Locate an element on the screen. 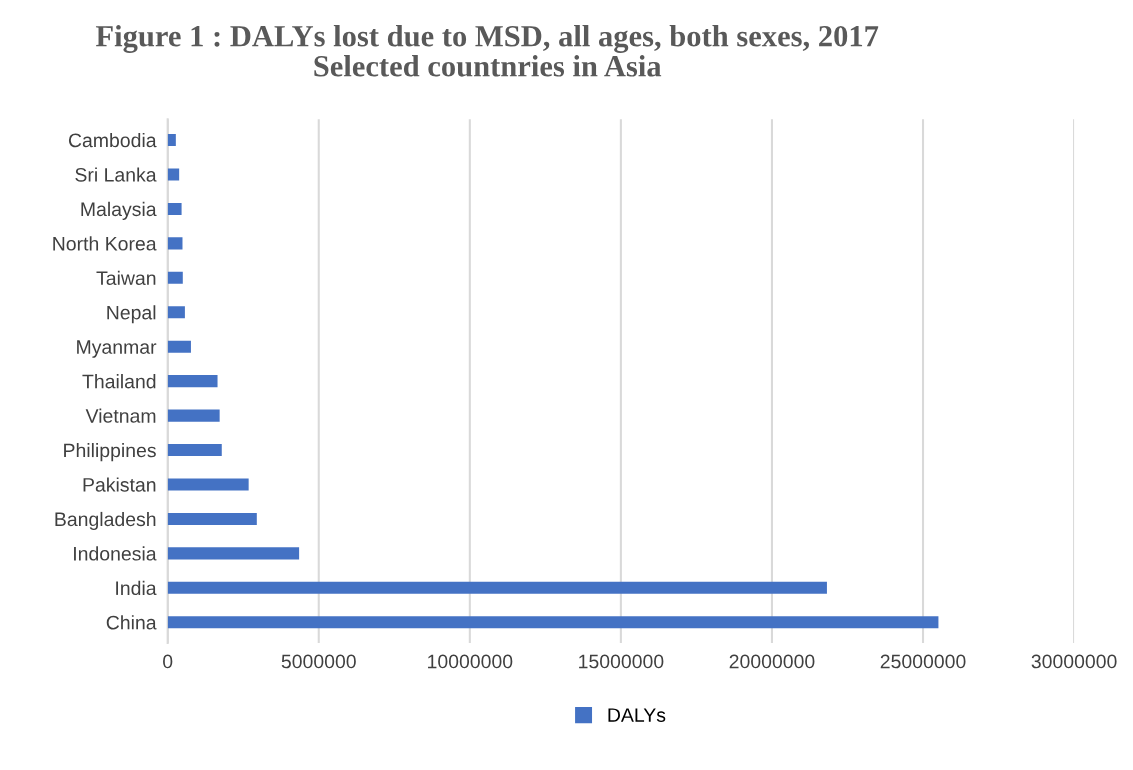  y-tick-label: Pakistan is located at coordinates (119, 484).